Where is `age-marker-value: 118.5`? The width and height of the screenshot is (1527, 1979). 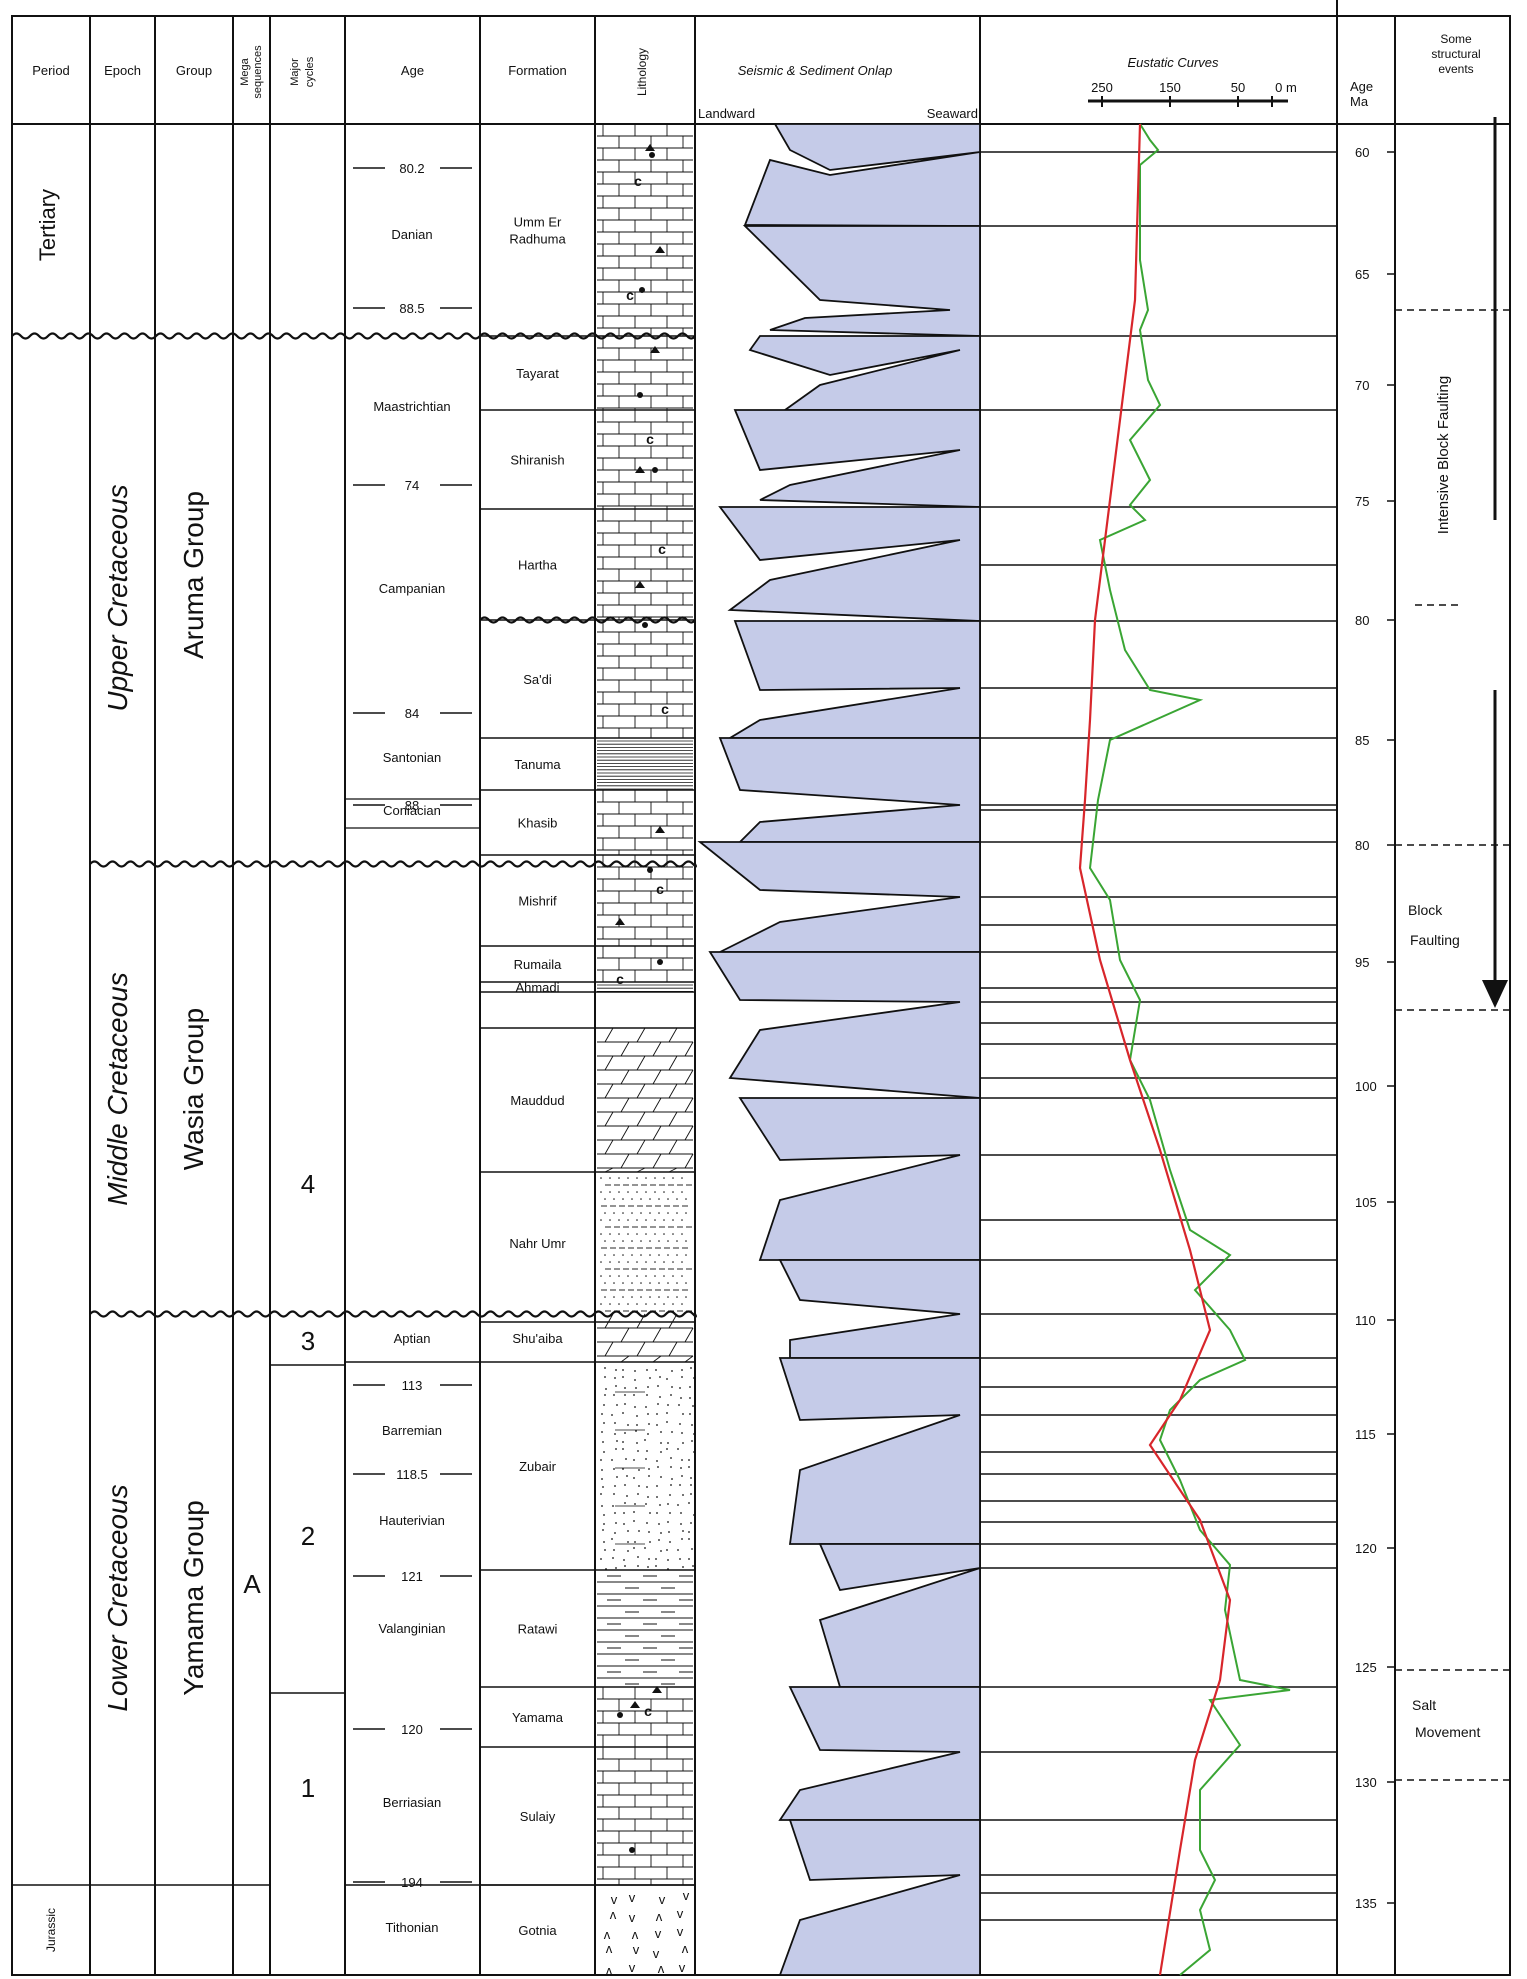 age-marker-value: 118.5 is located at coordinates (412, 1474).